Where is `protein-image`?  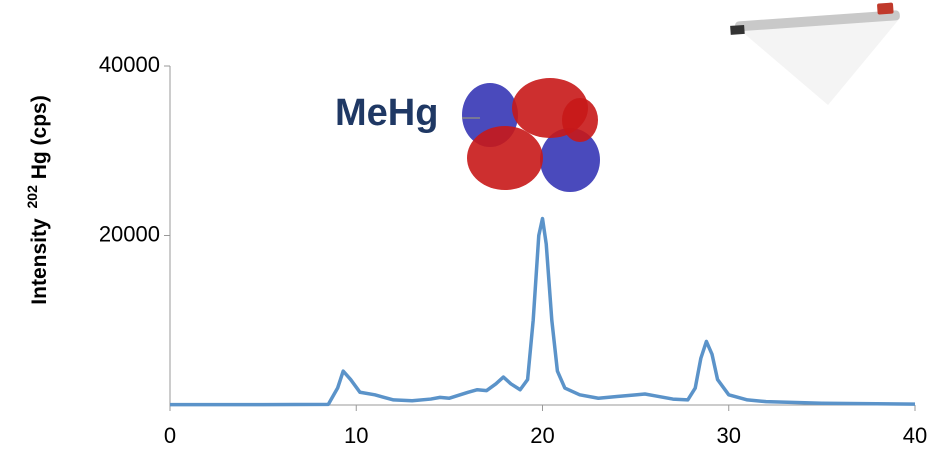 protein-image is located at coordinates (531, 135).